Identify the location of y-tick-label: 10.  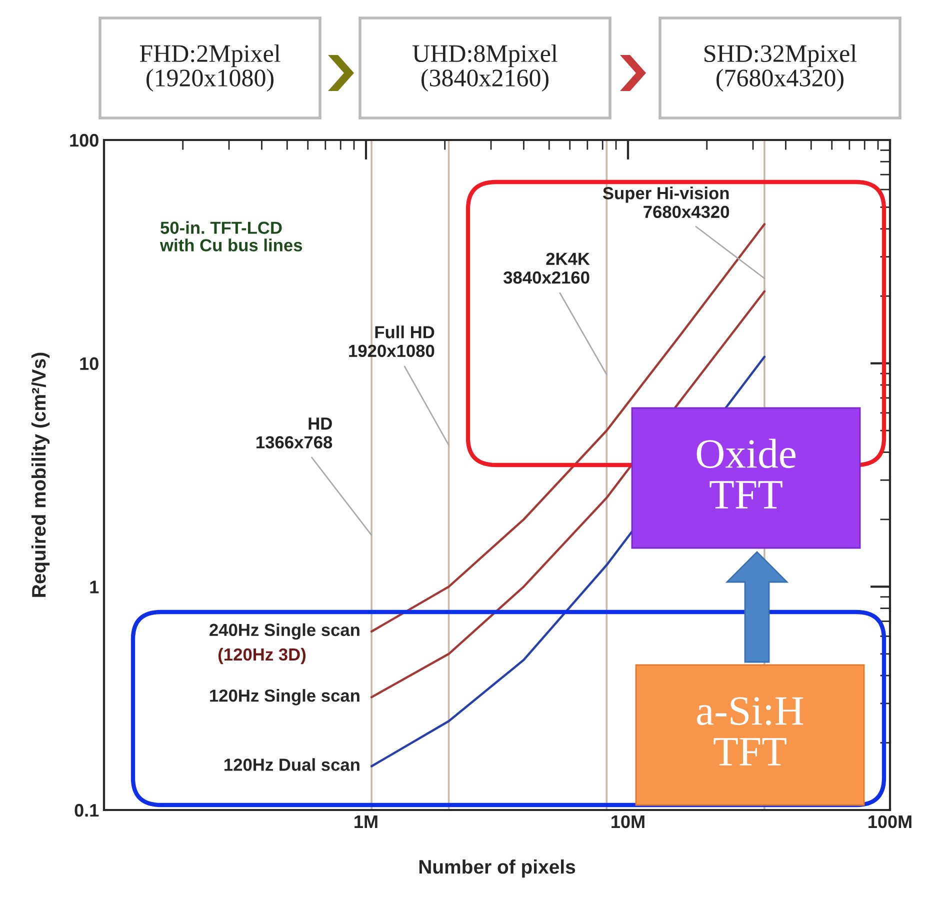
(89, 363).